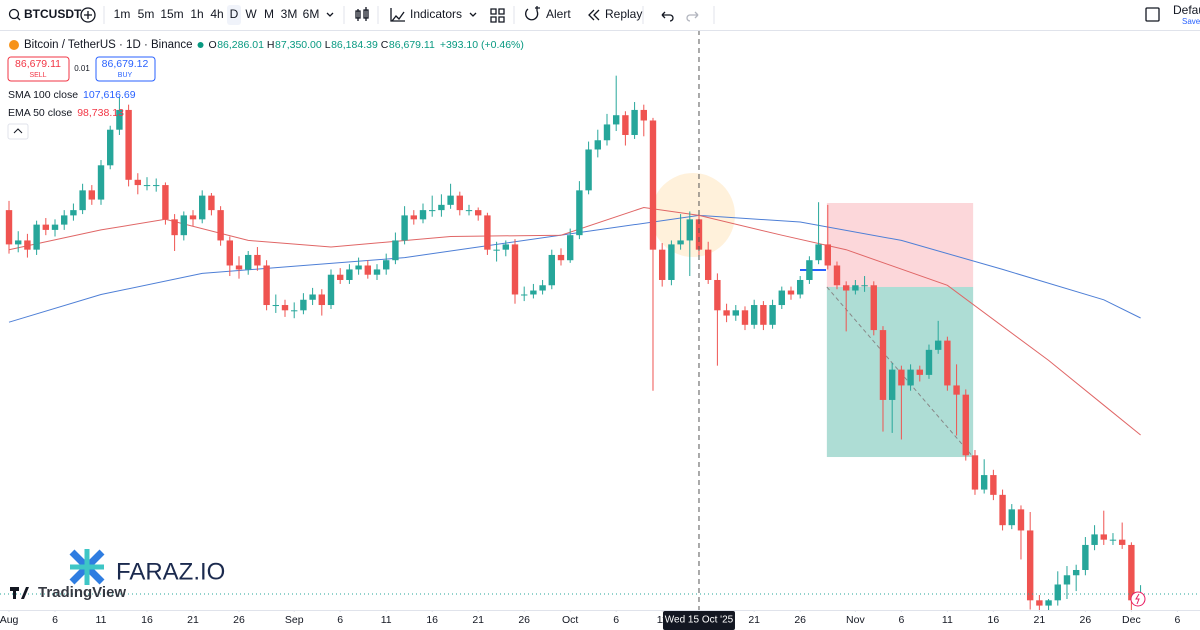 This screenshot has width=1200, height=630. I want to click on ohlc-value: 86,286.01, so click(240, 45).